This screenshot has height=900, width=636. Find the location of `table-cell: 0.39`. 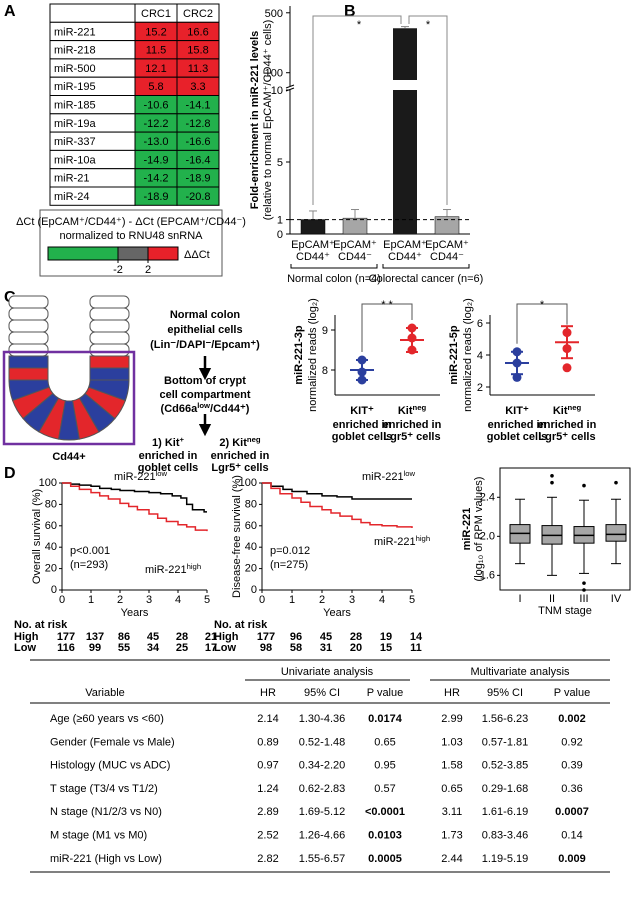

table-cell: 0.39 is located at coordinates (571, 766).